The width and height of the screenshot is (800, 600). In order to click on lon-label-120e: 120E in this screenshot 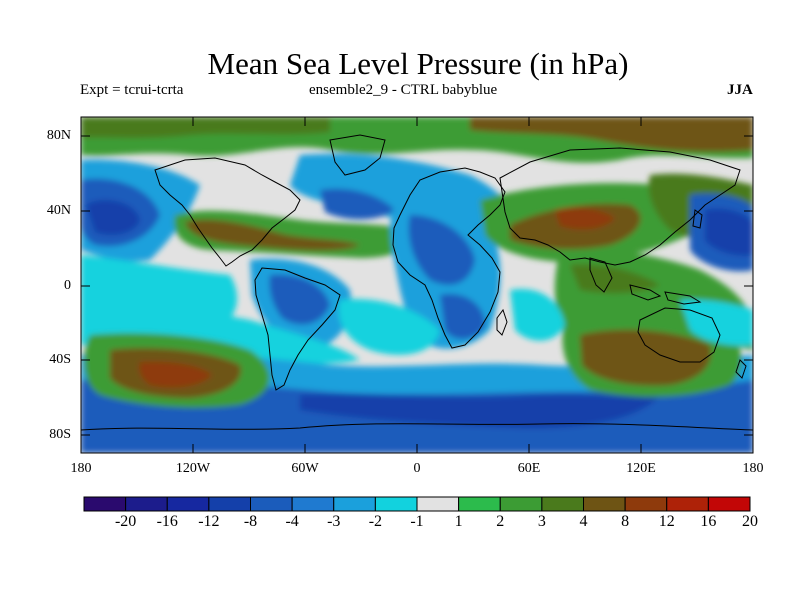, I will do `click(641, 468)`.